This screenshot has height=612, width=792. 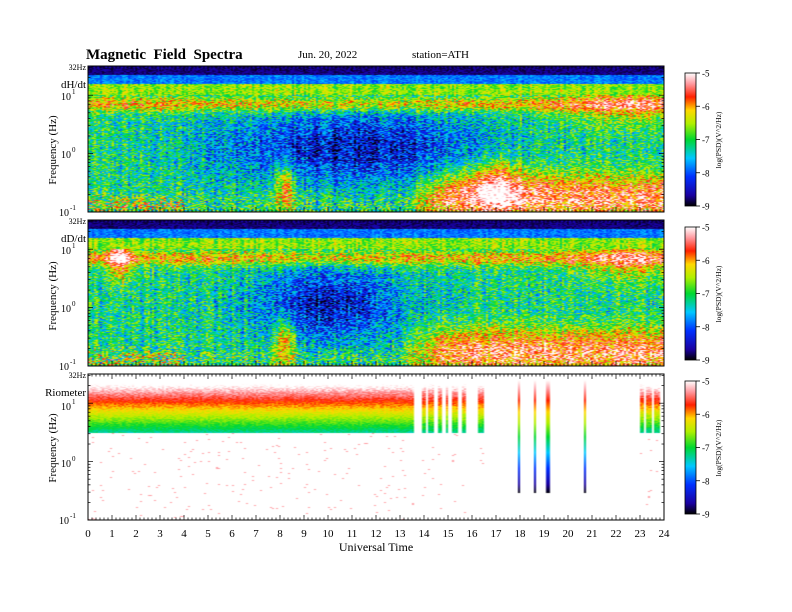 What do you see at coordinates (401, 534) in the screenshot?
I see `x-tick-label: 13` at bounding box center [401, 534].